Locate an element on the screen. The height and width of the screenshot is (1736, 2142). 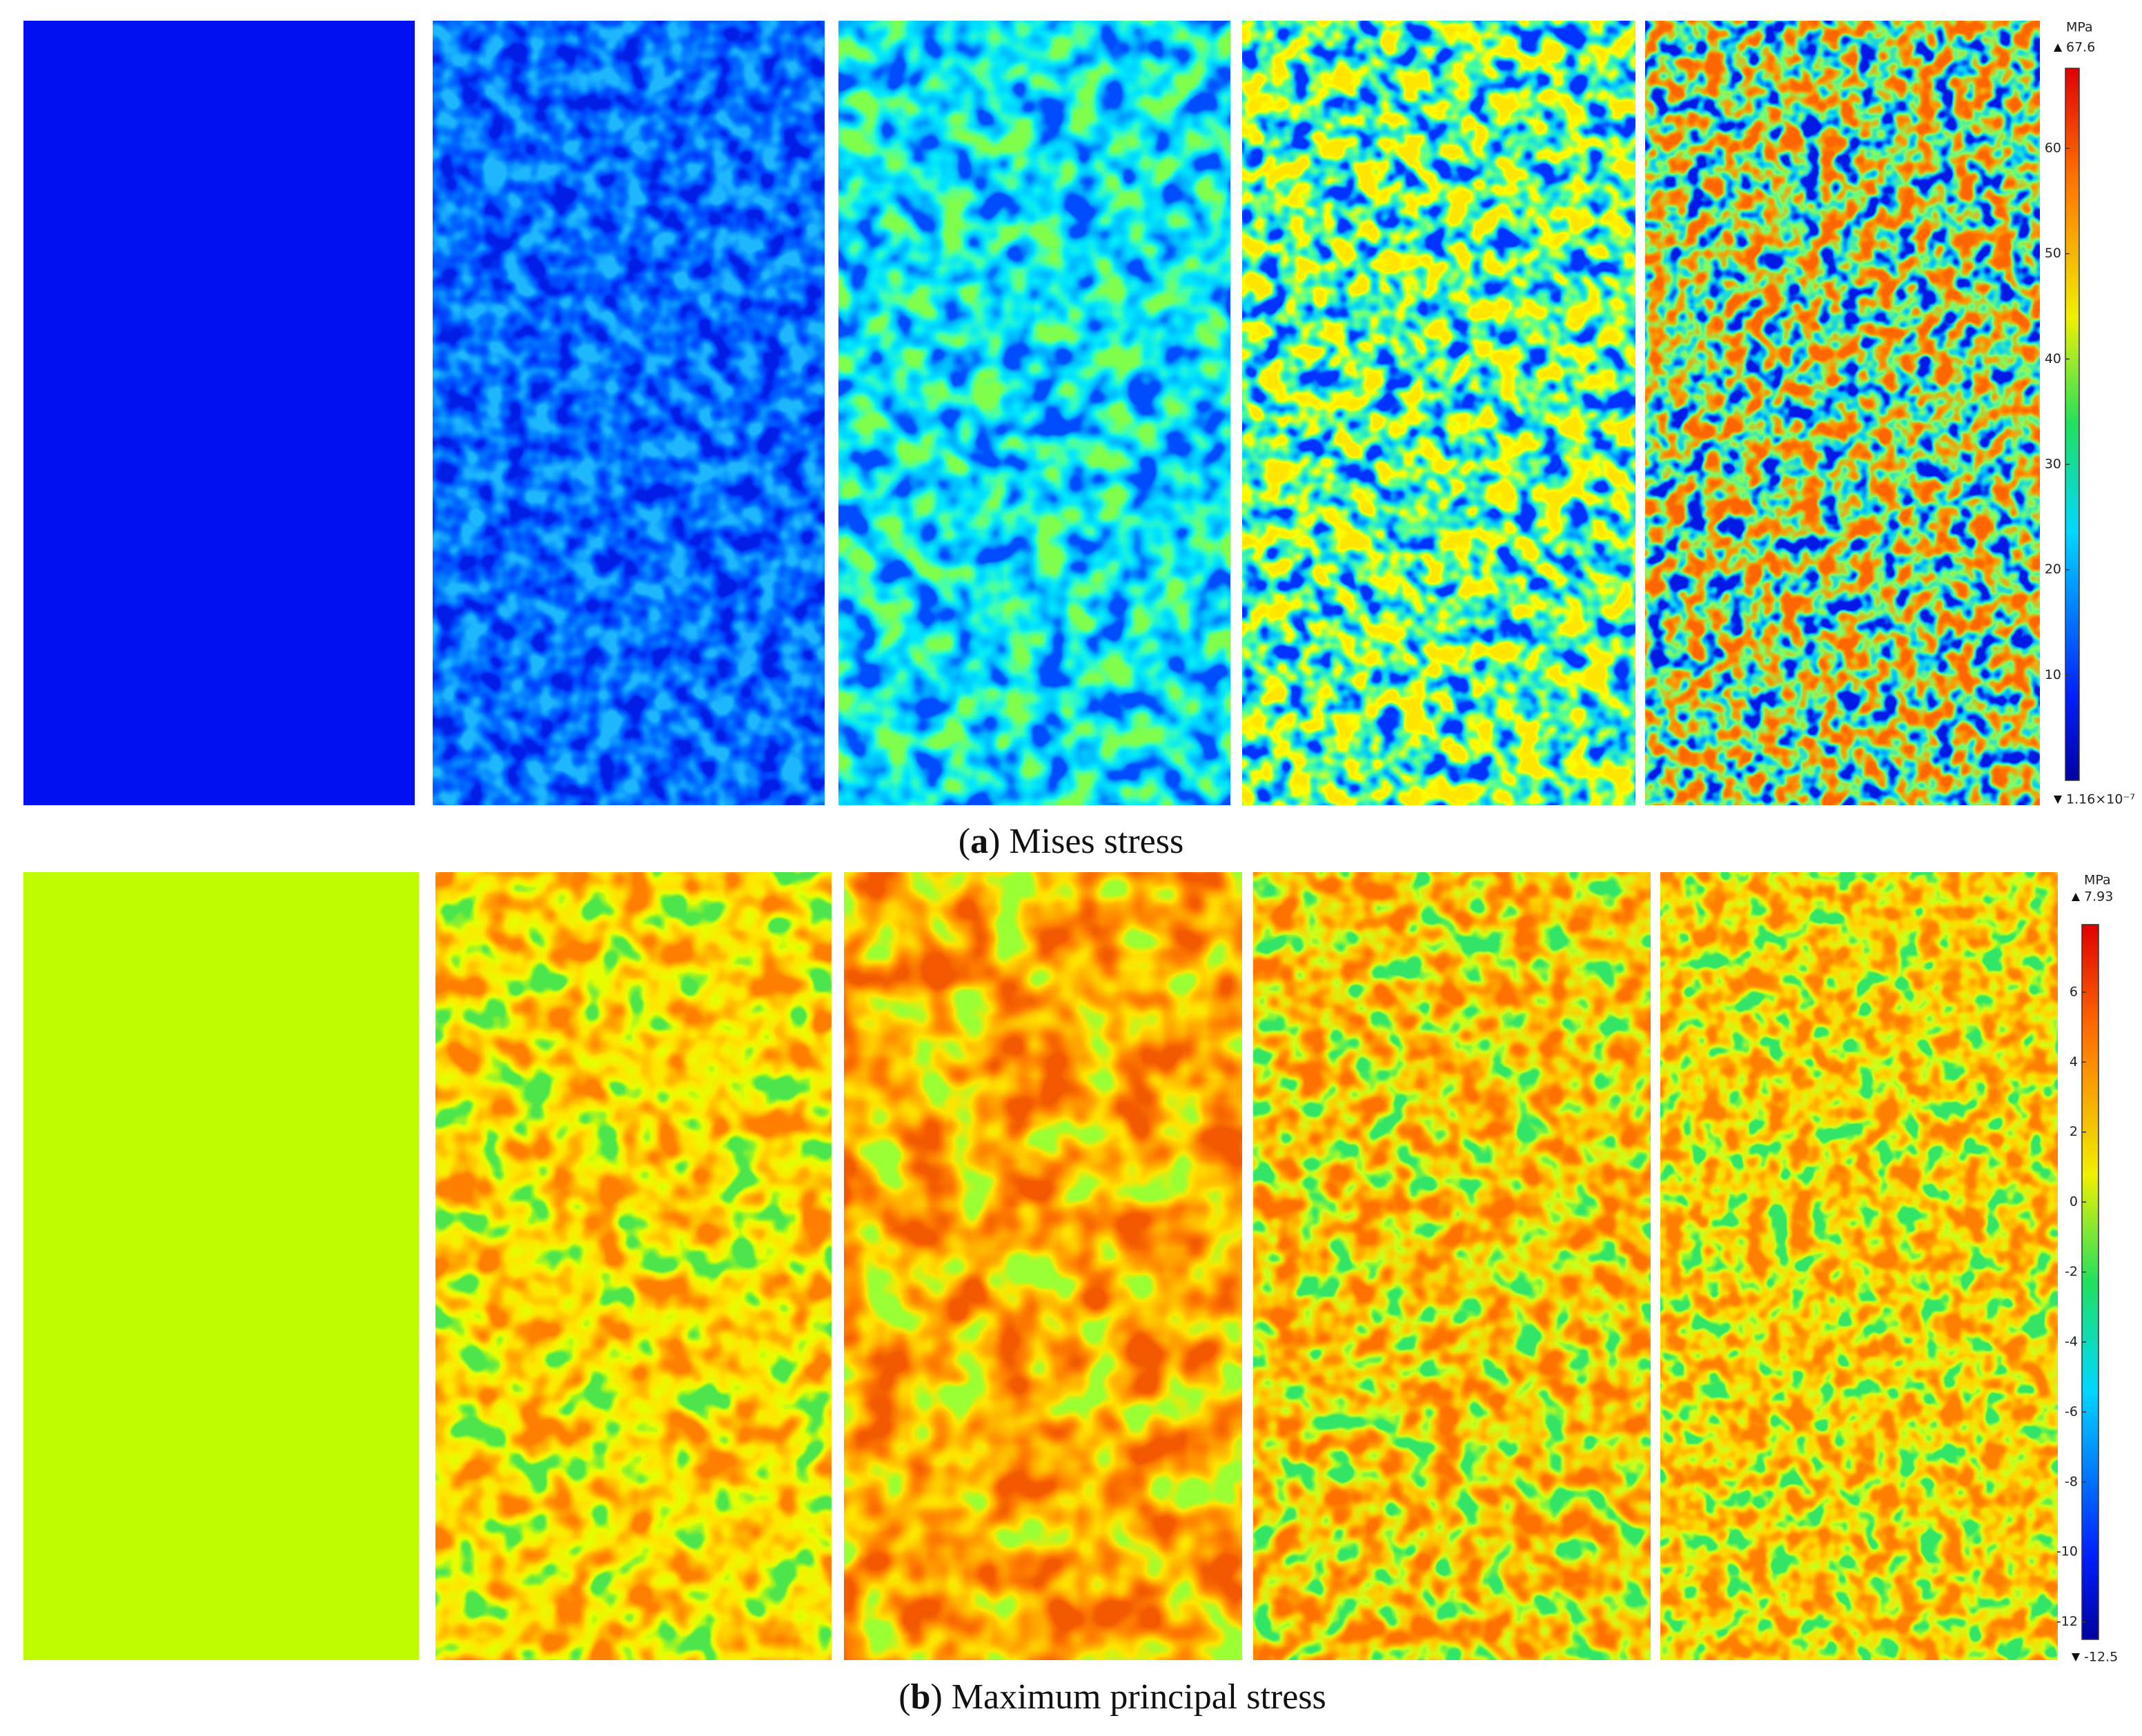
caption-b: (b) Maximum principal stress is located at coordinates (1112, 1697).